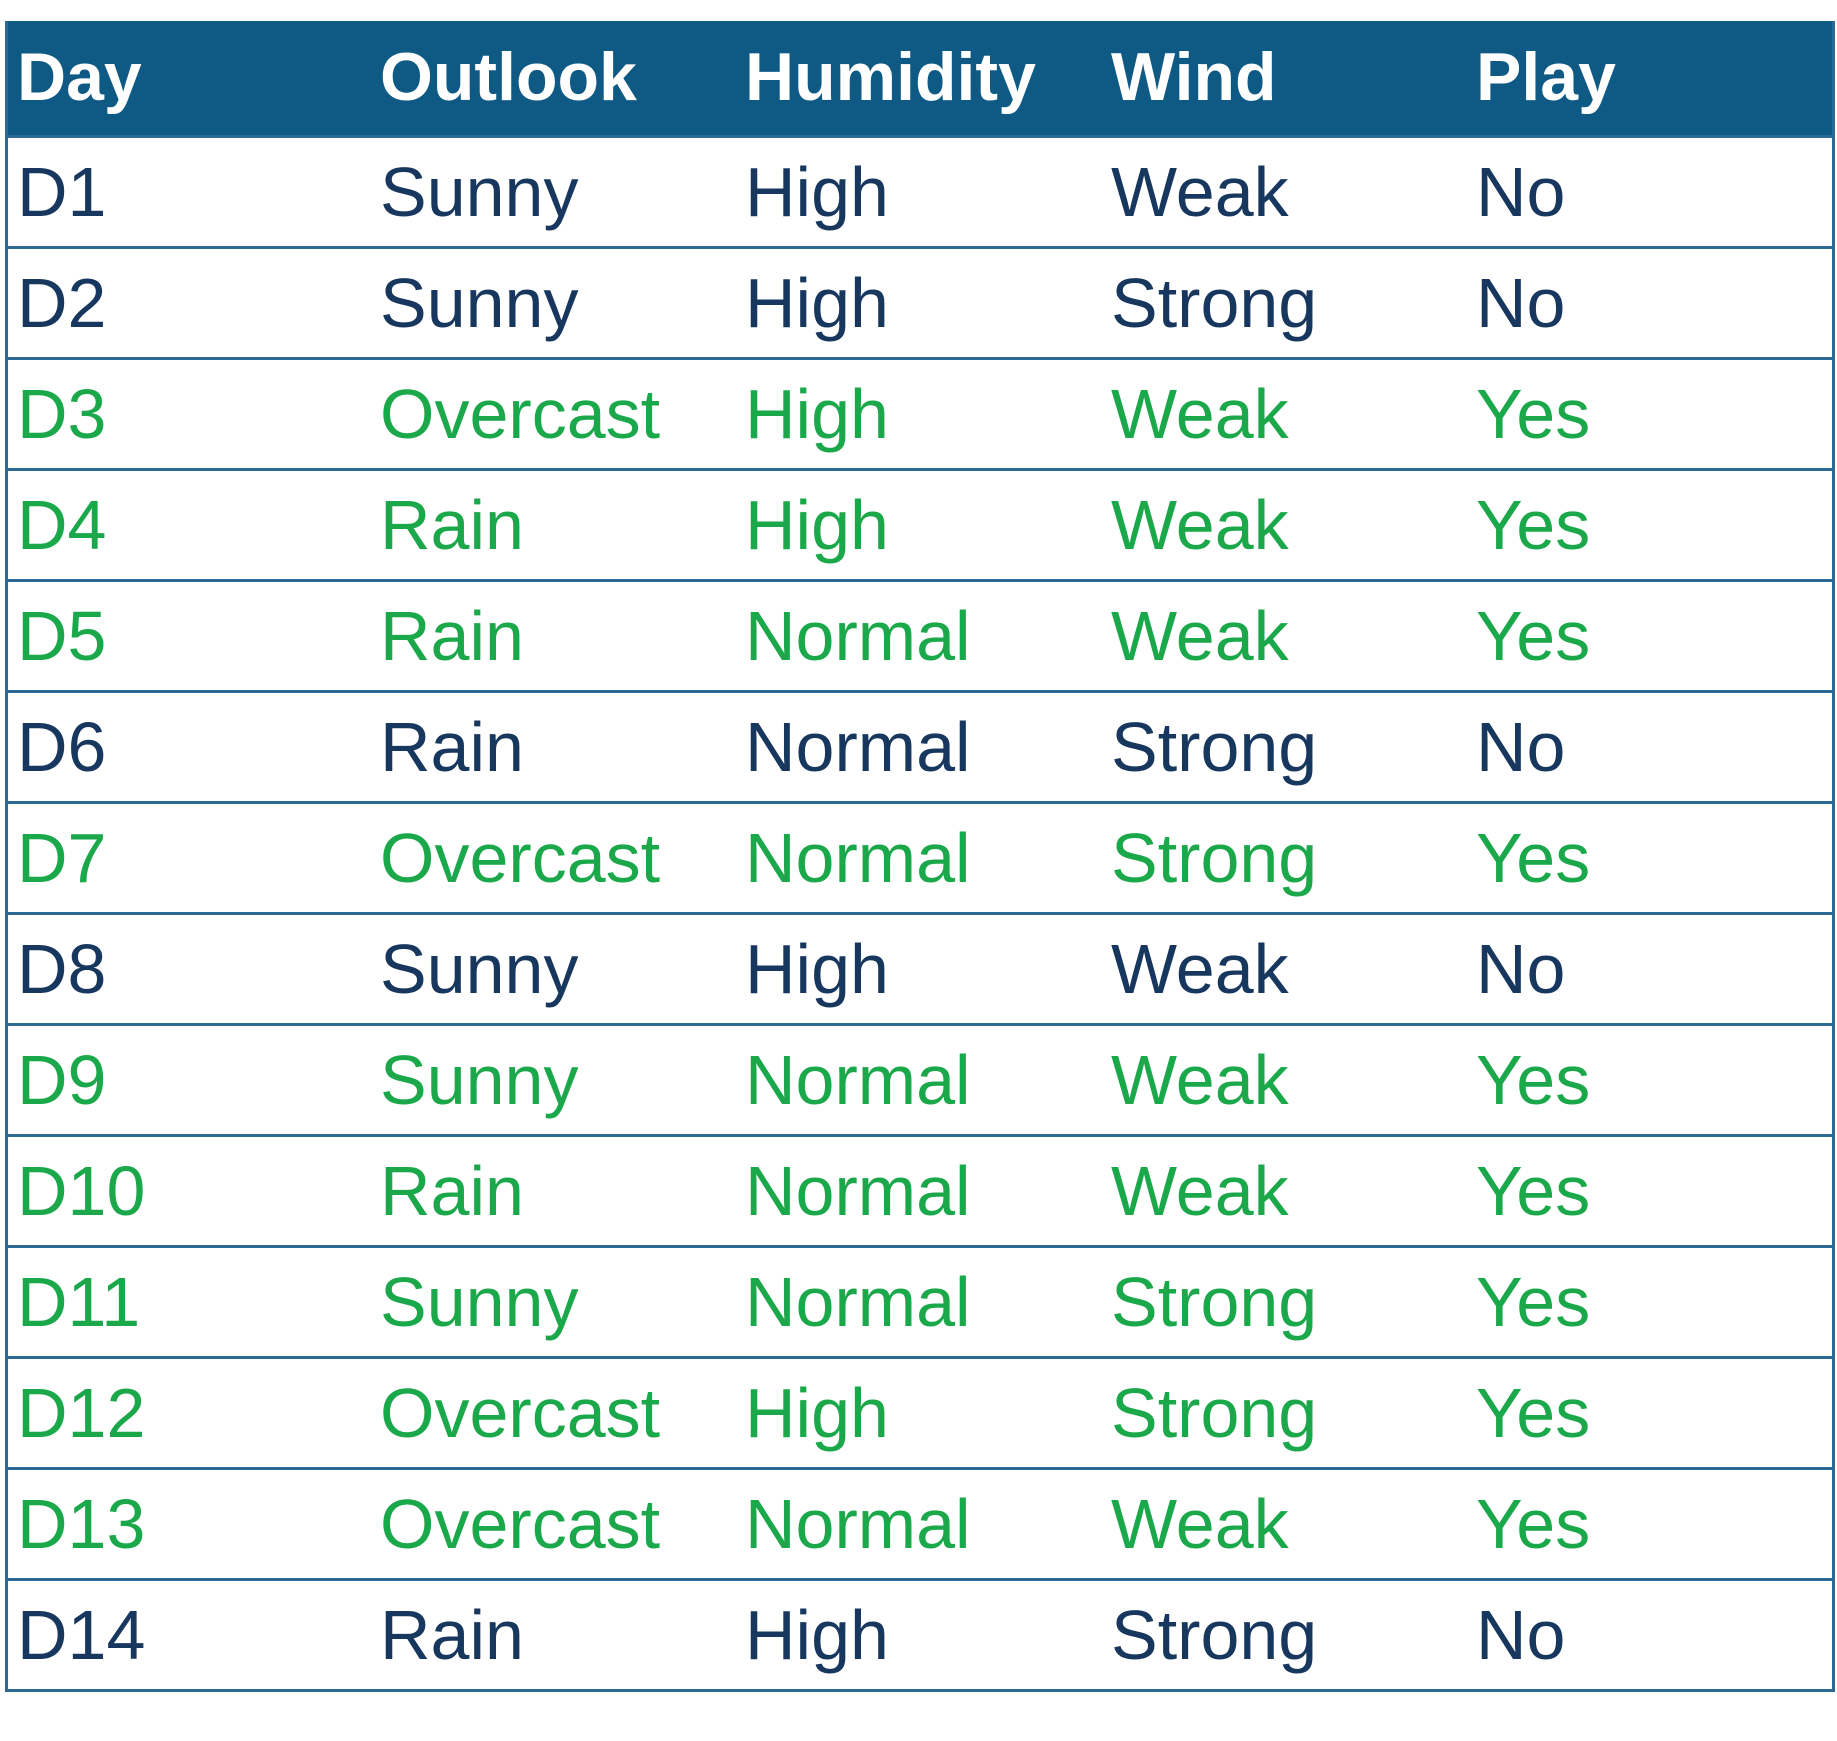 Image resolution: width=1837 pixels, height=1741 pixels. Describe the element at coordinates (62, 192) in the screenshot. I see `table-cell: D1` at that location.